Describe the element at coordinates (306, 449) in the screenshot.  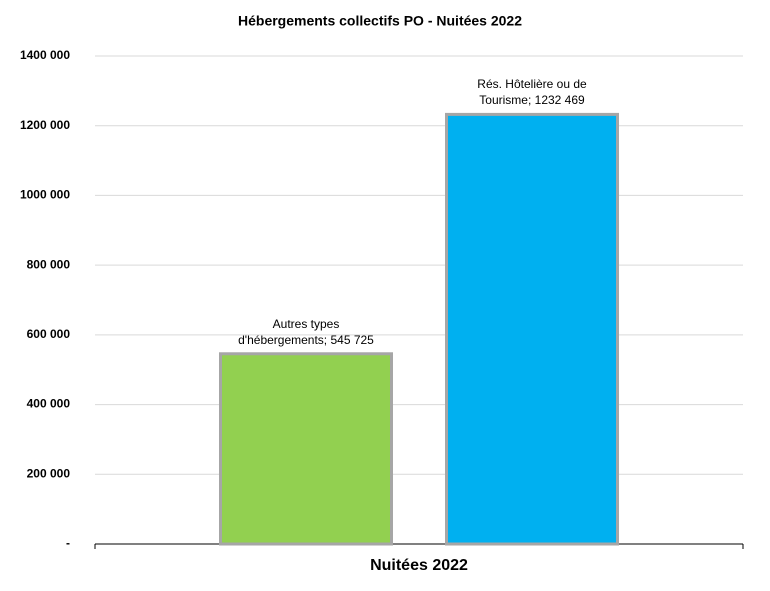
I see `bar` at that location.